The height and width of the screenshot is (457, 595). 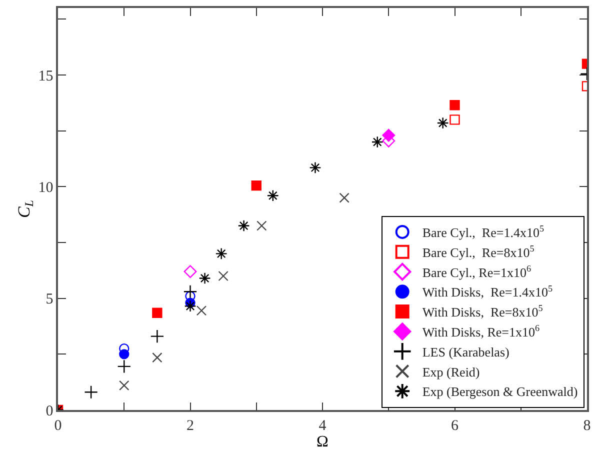 I want to click on y-tick-label: 10, so click(x=46, y=188).